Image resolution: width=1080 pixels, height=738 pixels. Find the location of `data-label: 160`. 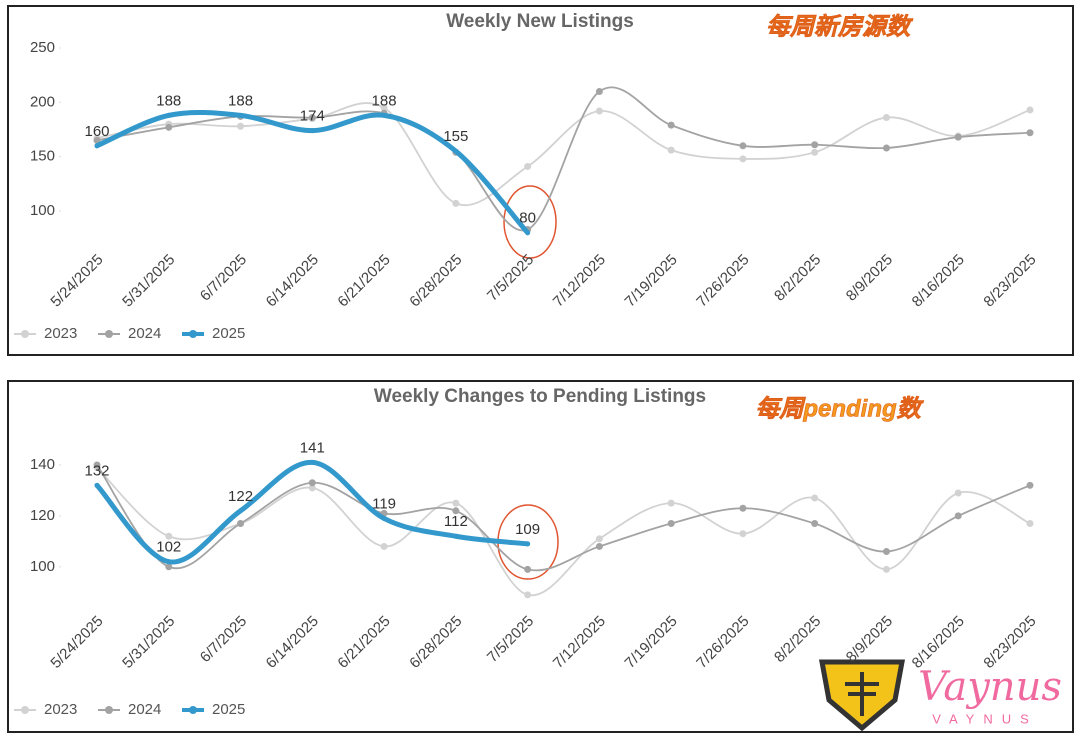

data-label: 160 is located at coordinates (96, 131).